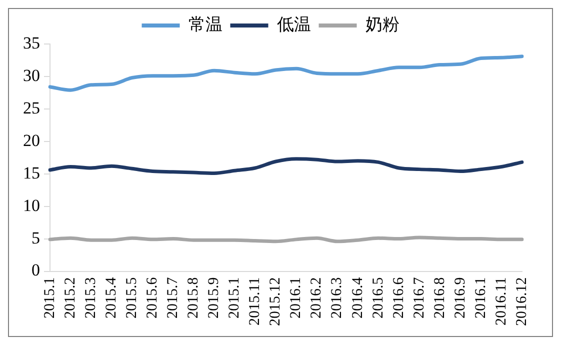  What do you see at coordinates (382, 24) in the screenshot?
I see `legend-label: 奶粉` at bounding box center [382, 24].